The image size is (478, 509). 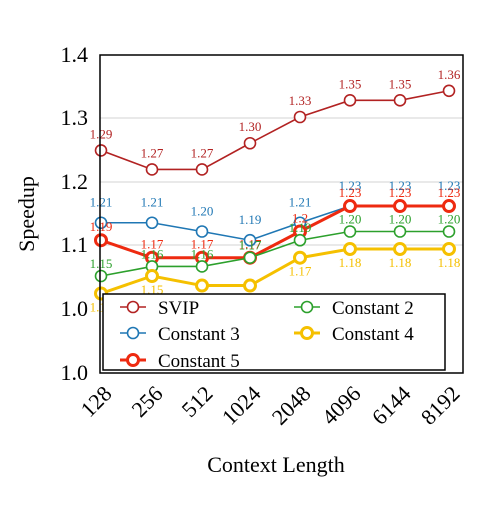 I want to click on y-tick-label: 1.1, so click(x=75, y=244).